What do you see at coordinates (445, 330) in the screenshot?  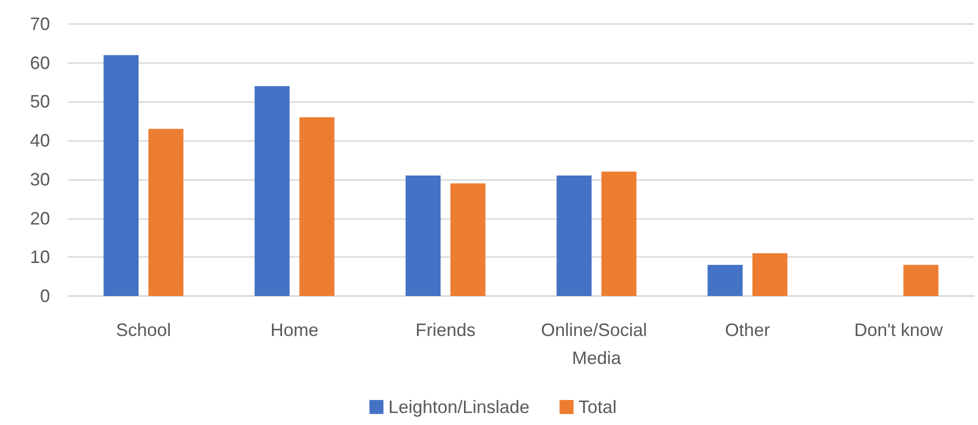 I see `x-tick-label: Friends` at bounding box center [445, 330].